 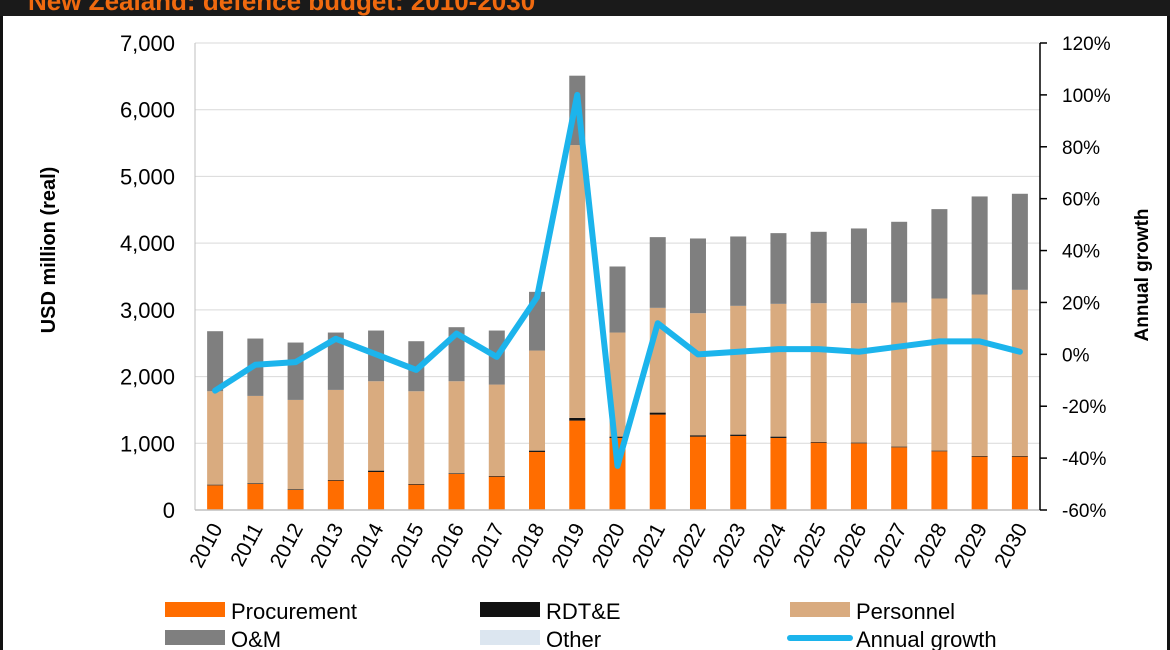 What do you see at coordinates (488, 546) in the screenshot?
I see `x-tick-label: 2017` at bounding box center [488, 546].